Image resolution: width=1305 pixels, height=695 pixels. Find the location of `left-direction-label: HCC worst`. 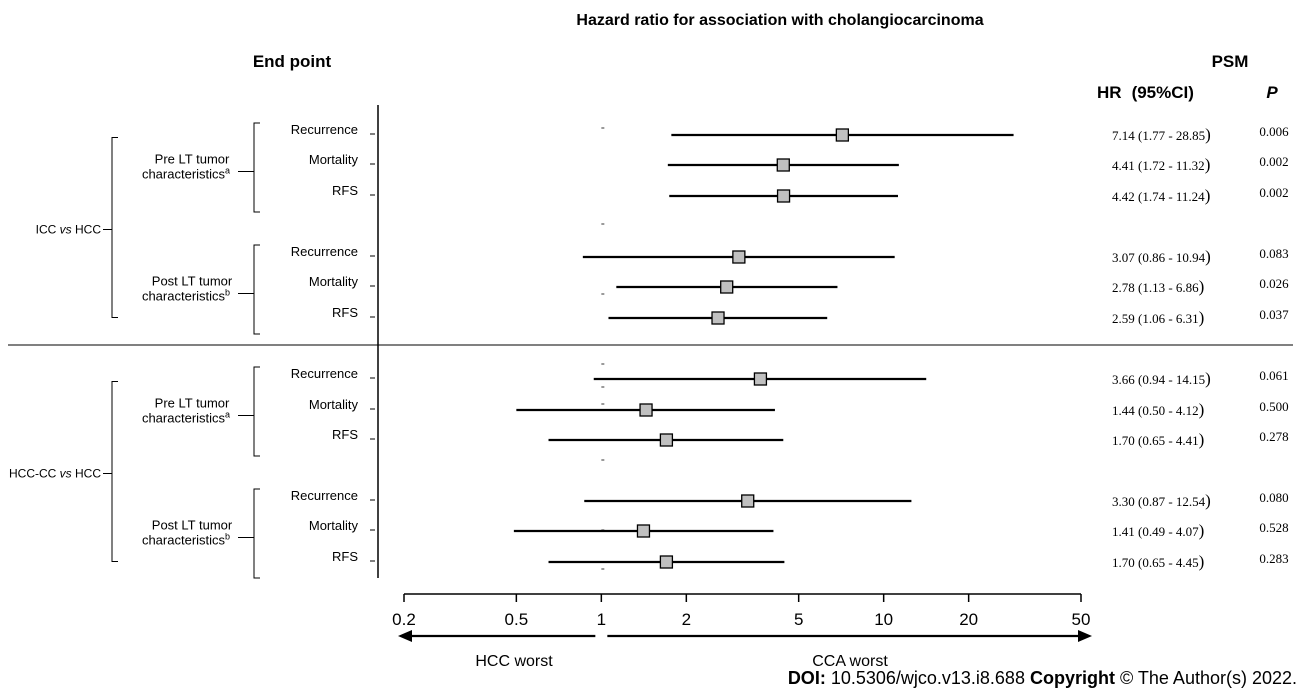

left-direction-label: HCC worst is located at coordinates (514, 661).